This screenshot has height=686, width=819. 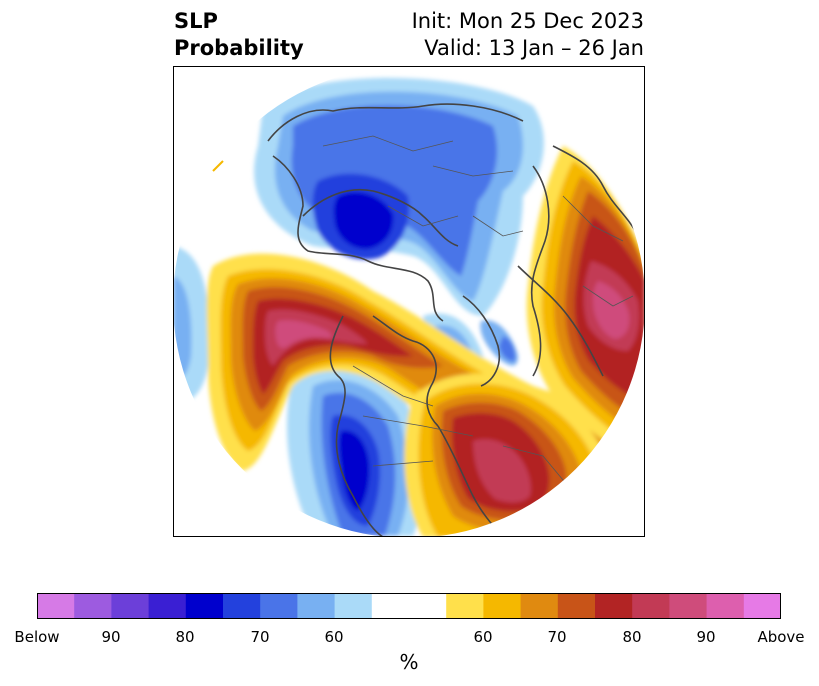 What do you see at coordinates (37, 637) in the screenshot?
I see `colorbar-tick-label: Below` at bounding box center [37, 637].